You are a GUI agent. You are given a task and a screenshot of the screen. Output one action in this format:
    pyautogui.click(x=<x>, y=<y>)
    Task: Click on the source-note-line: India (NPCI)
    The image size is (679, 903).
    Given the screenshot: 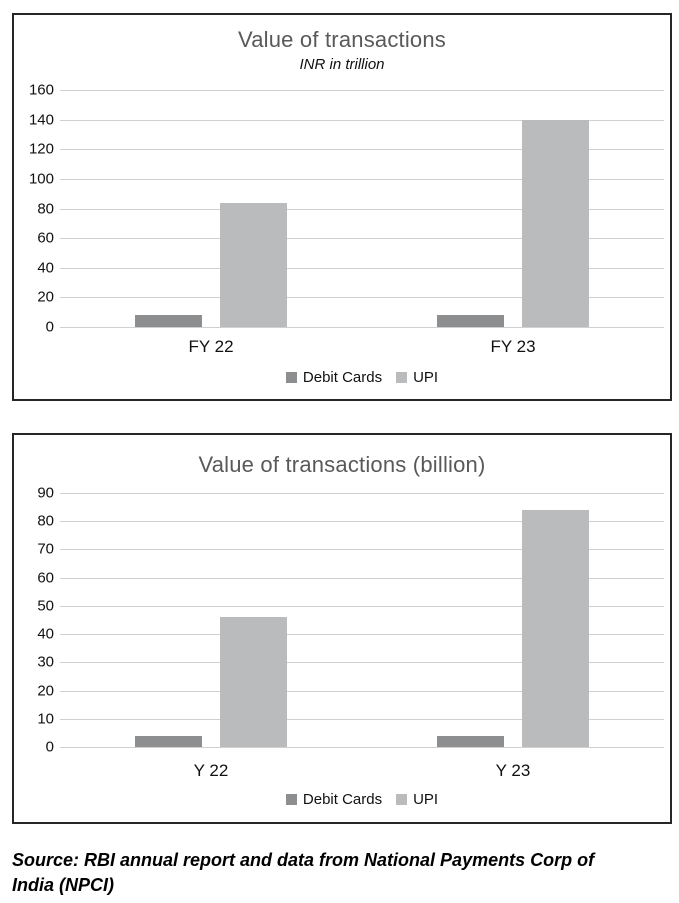 What is the action you would take?
    pyautogui.click(x=63, y=885)
    